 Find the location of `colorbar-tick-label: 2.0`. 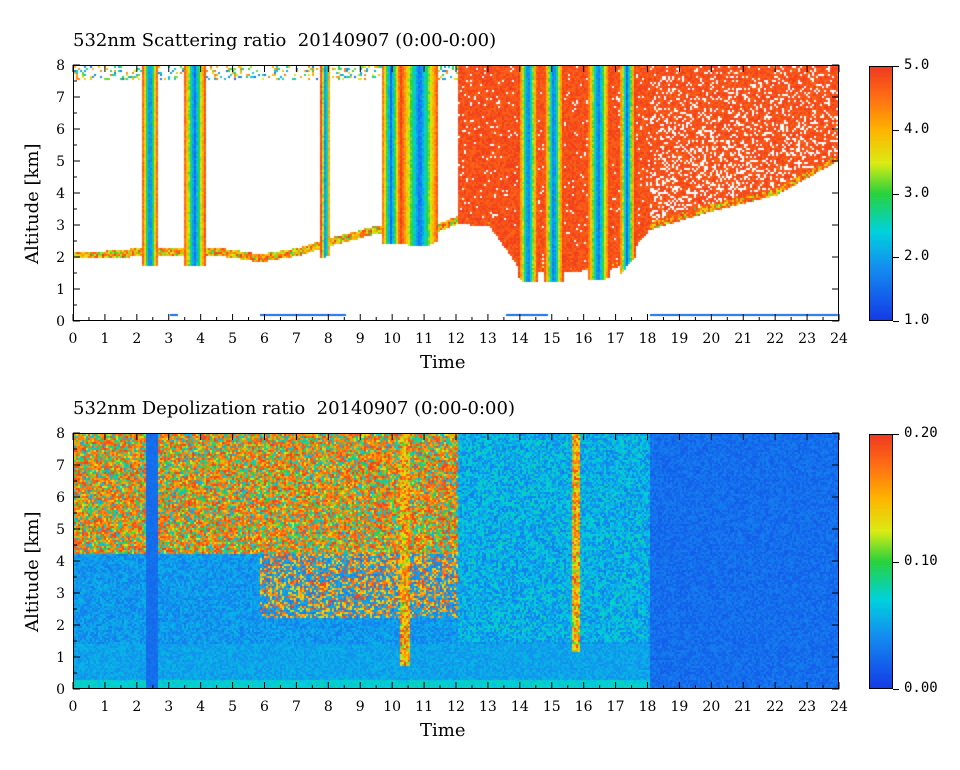

colorbar-tick-label: 2.0 is located at coordinates (917, 256).